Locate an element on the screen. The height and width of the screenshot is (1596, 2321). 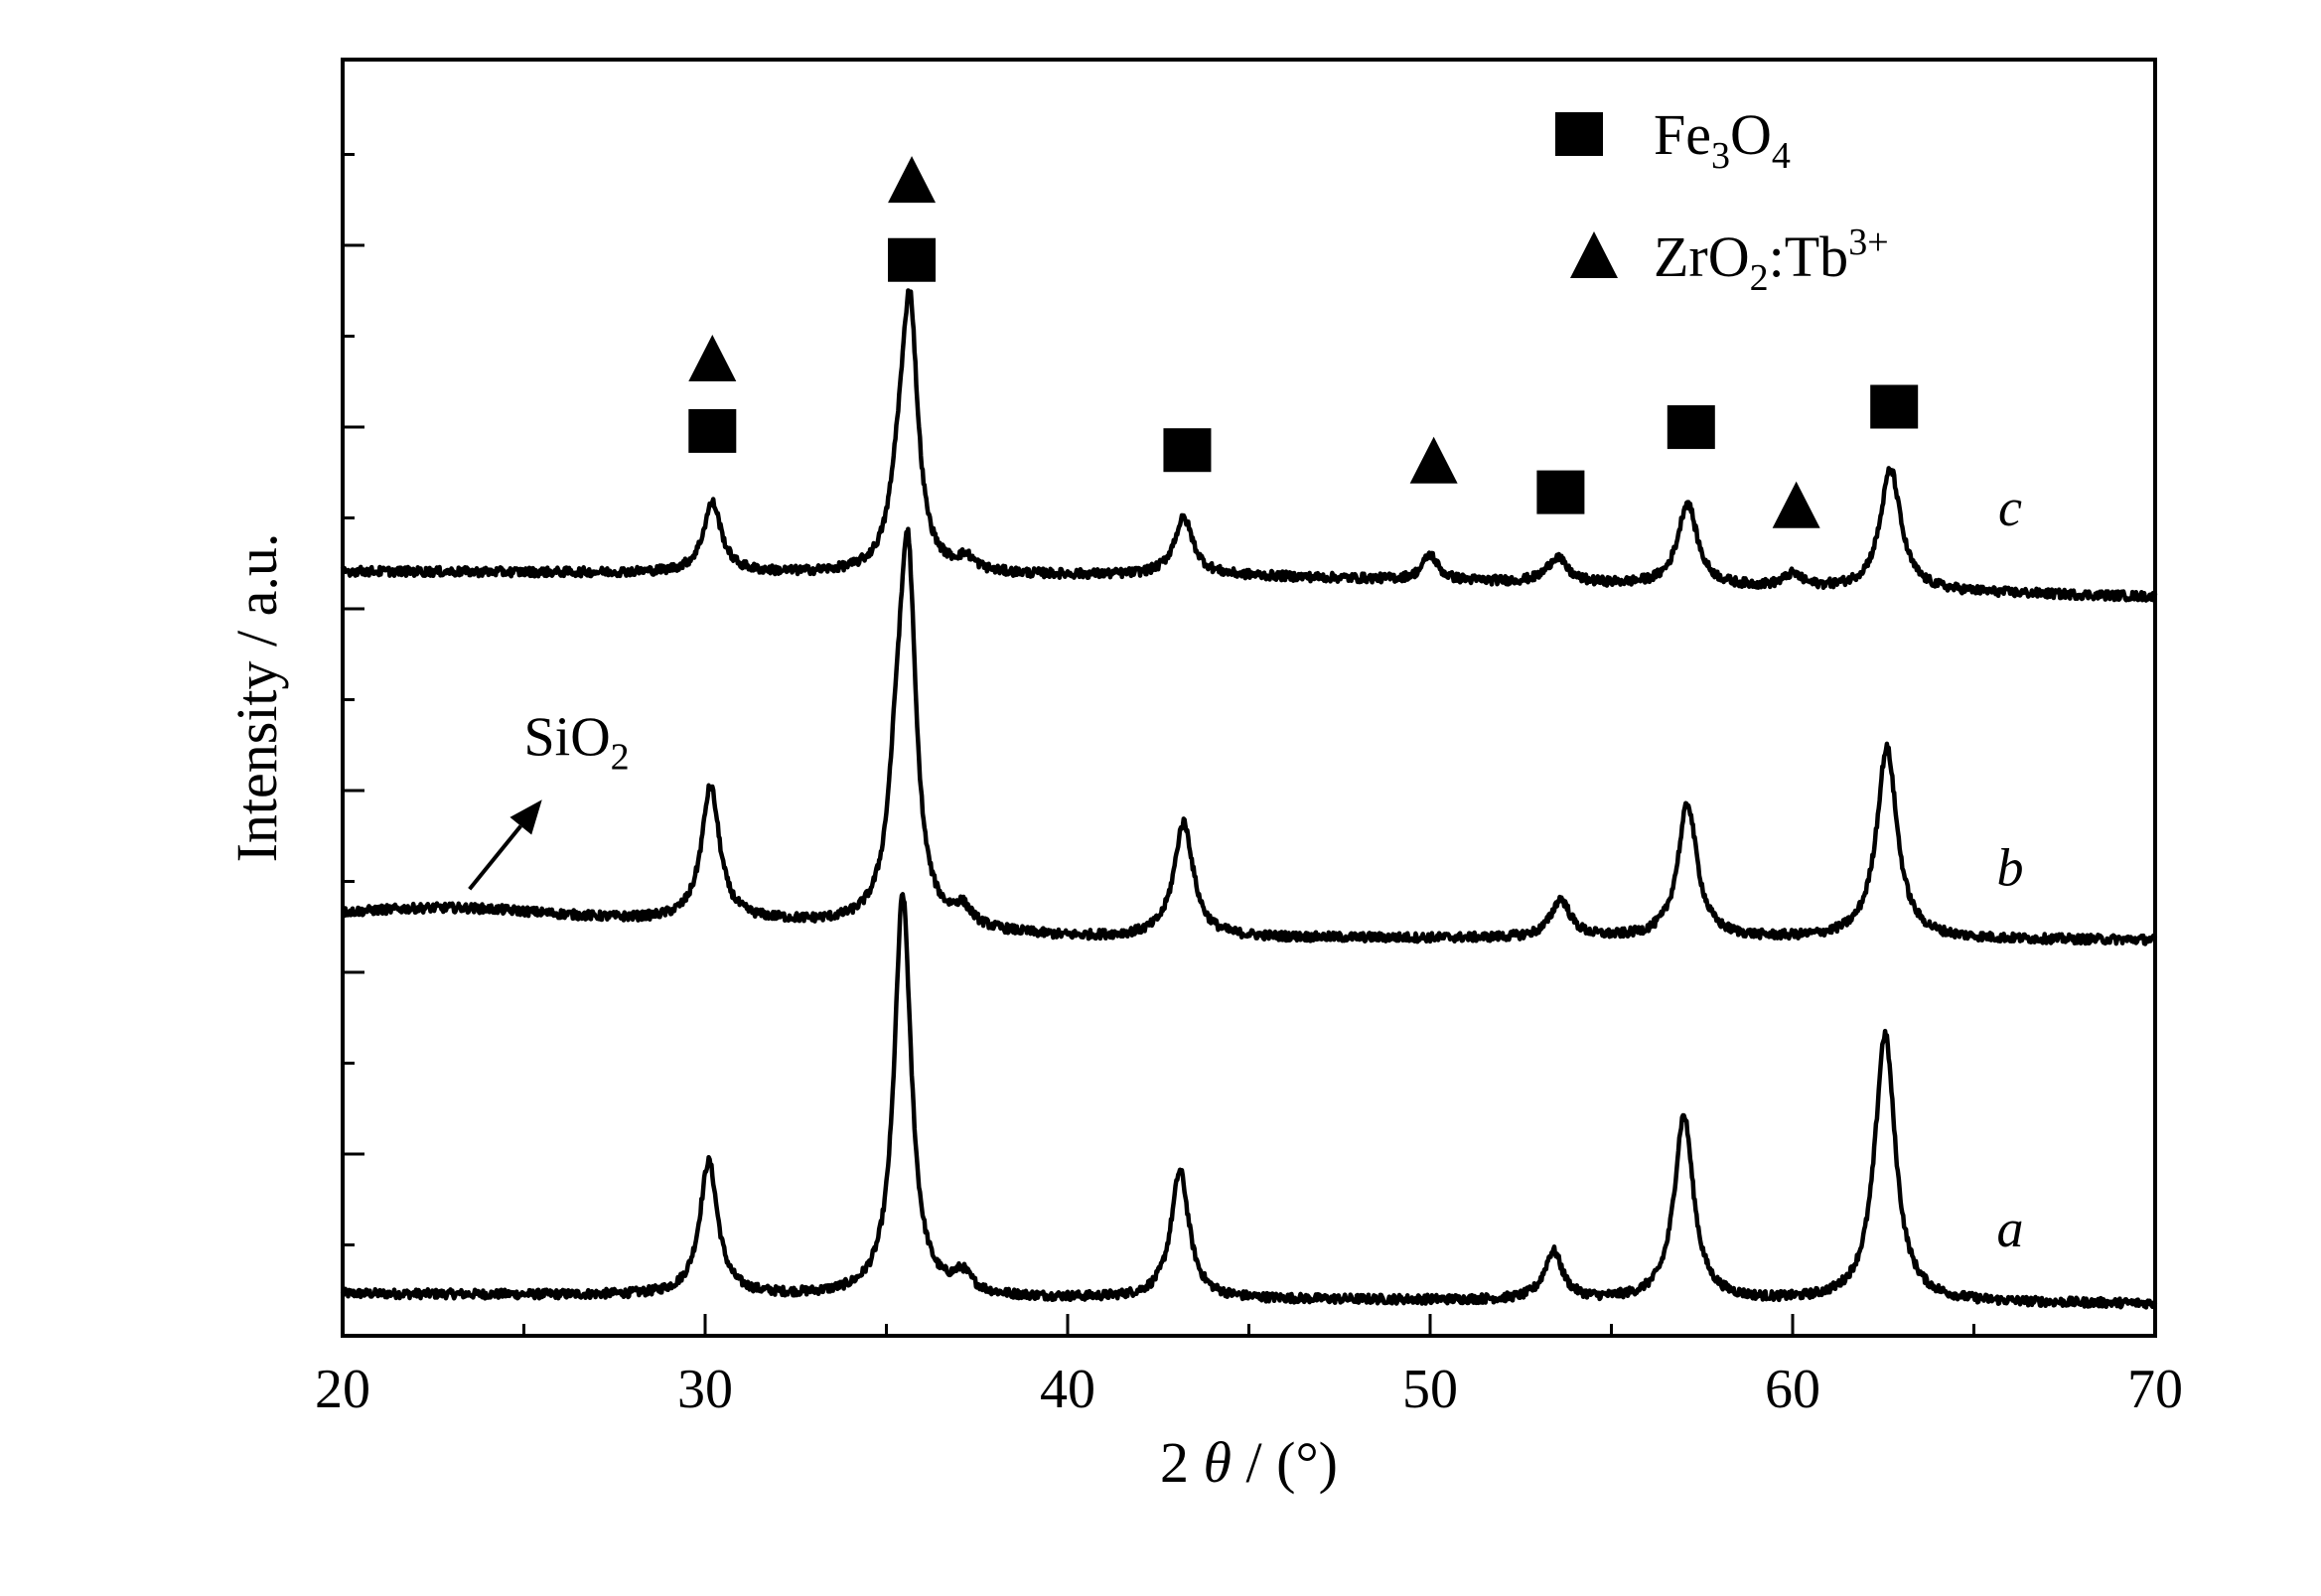
series-label-b: b is located at coordinates (2010, 867).